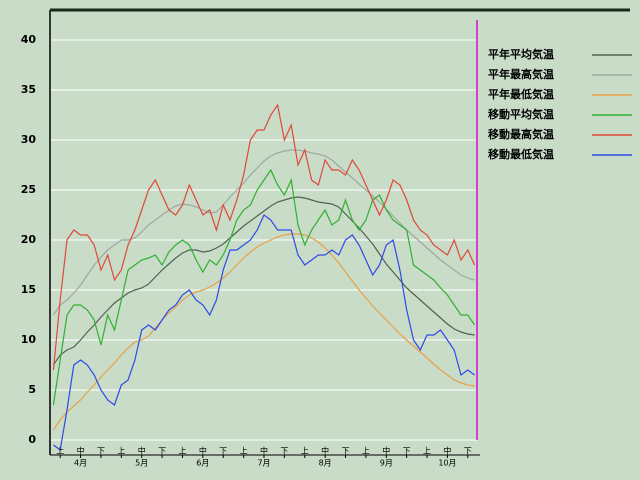 This screenshot has width=640, height=480. Describe the element at coordinates (386, 463) in the screenshot. I see `month-label: 9月` at that location.